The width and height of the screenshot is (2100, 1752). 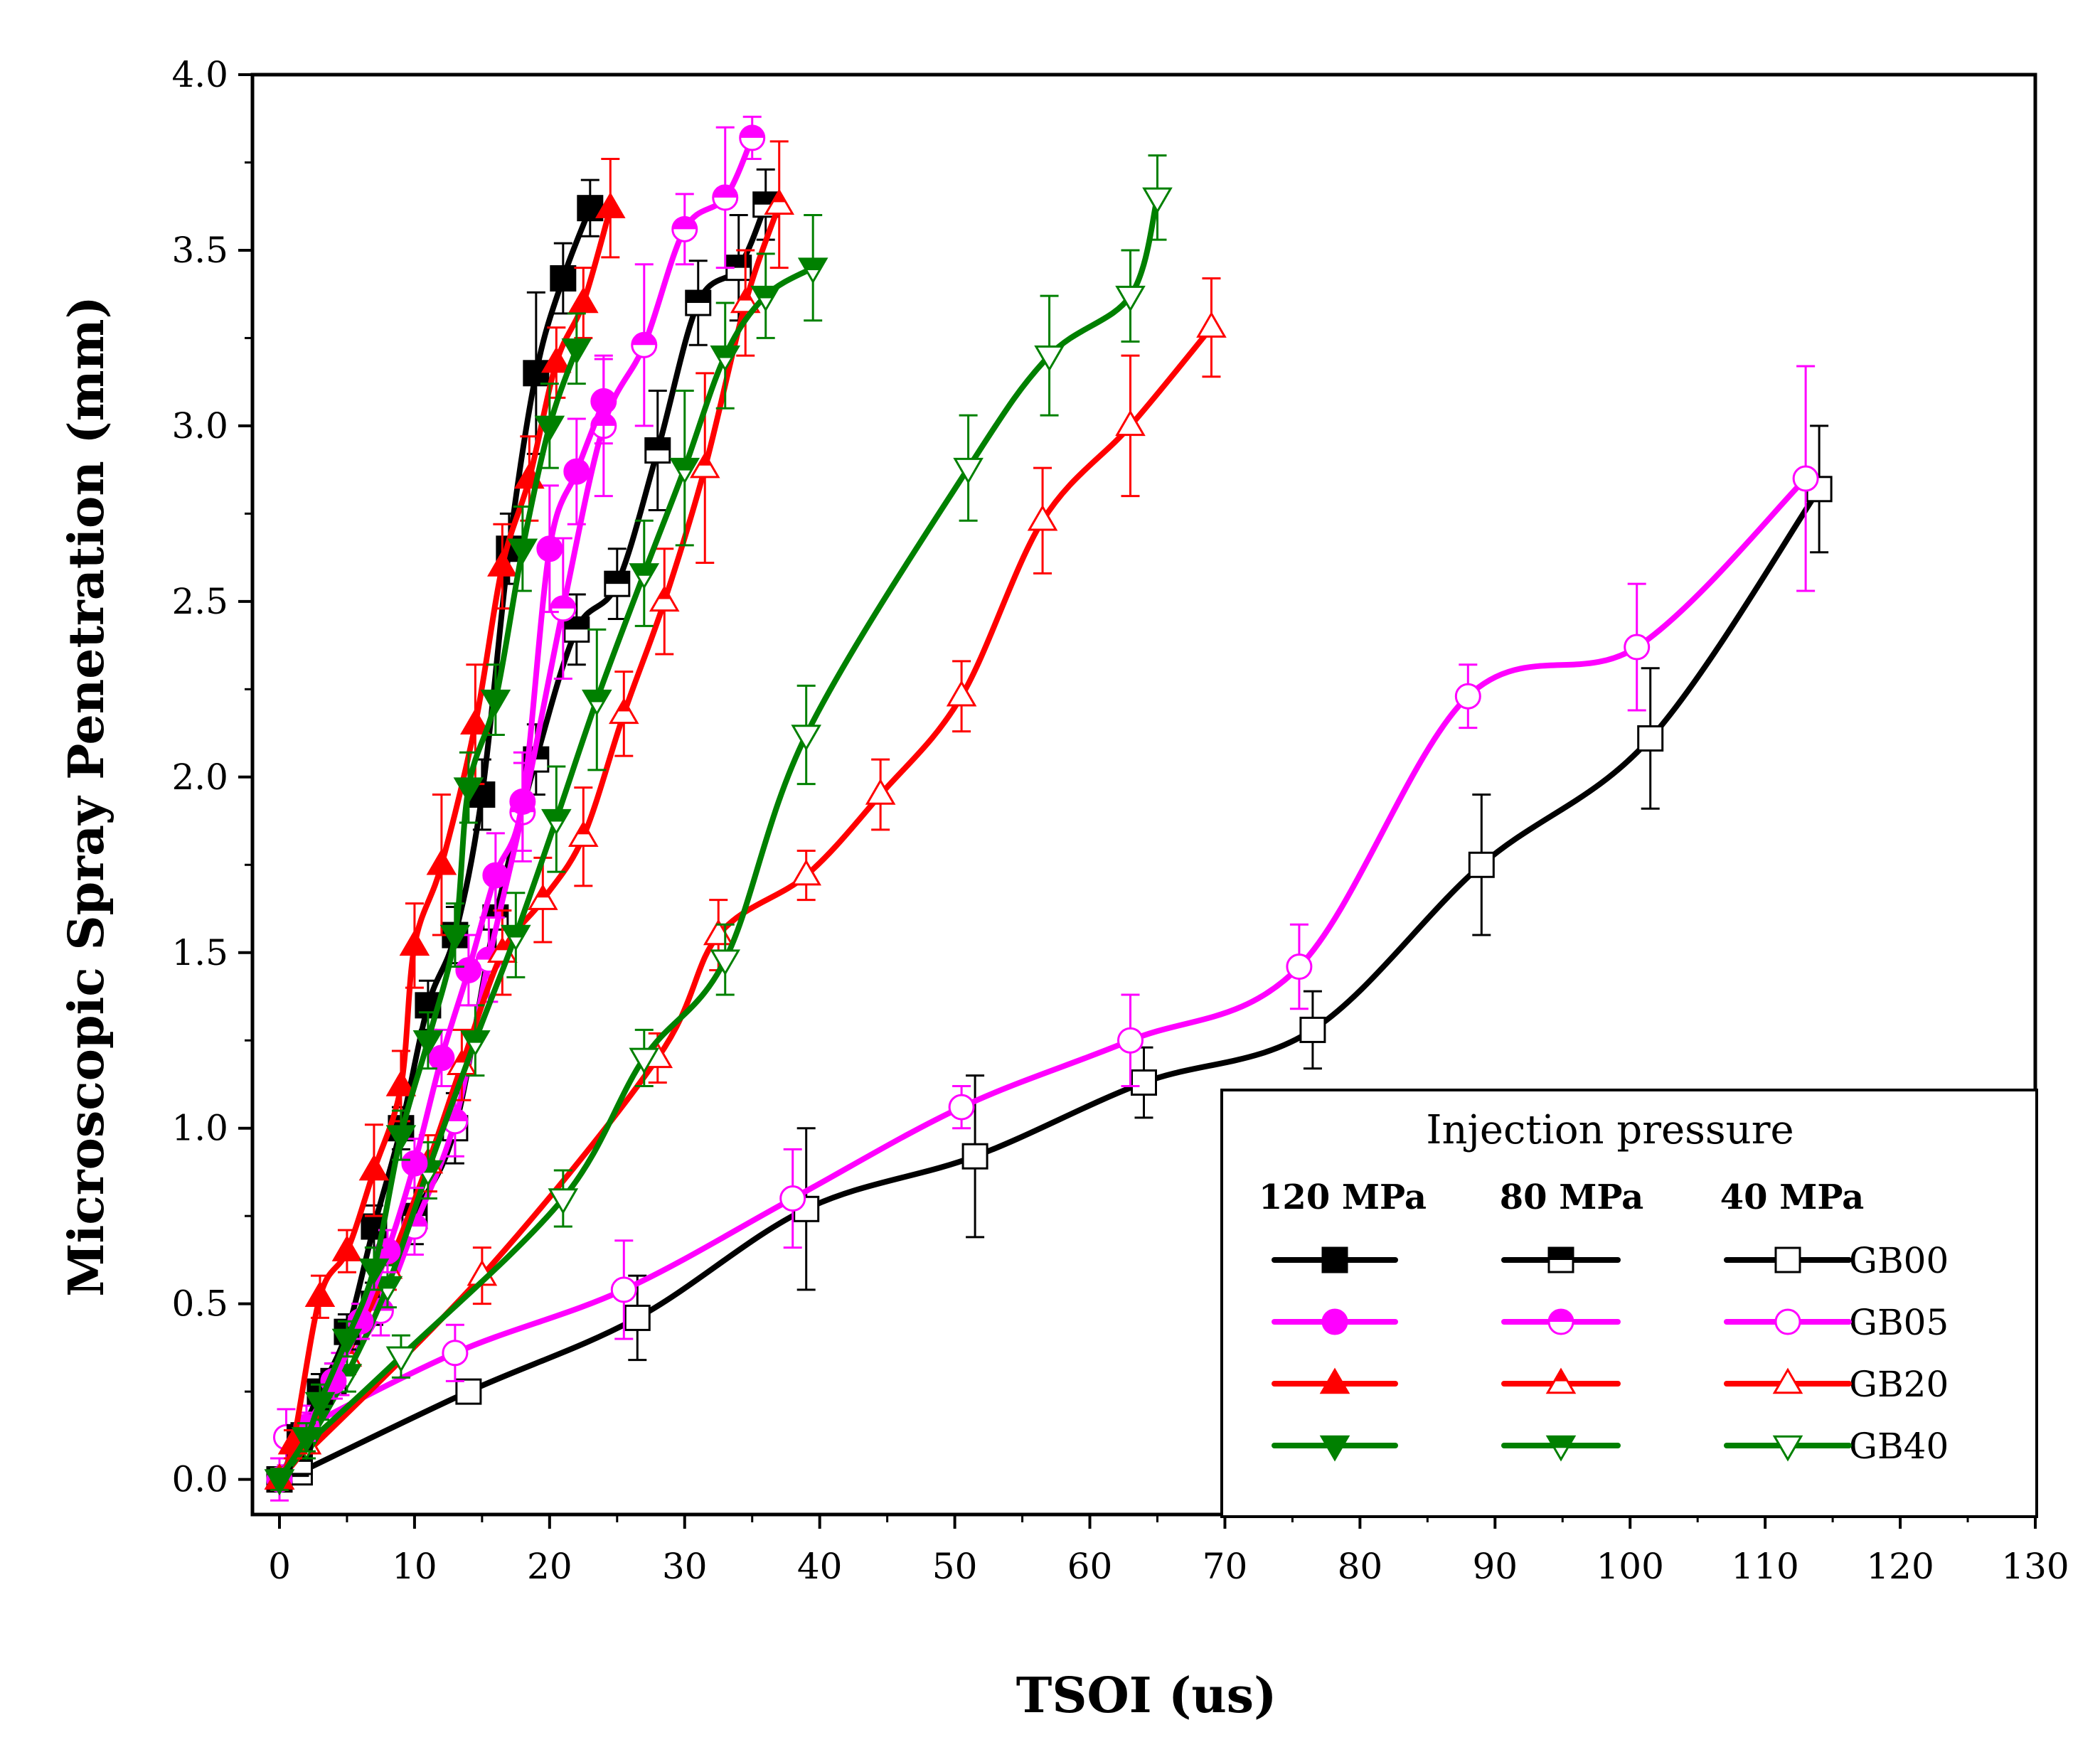 I want to click on legend-samples, so click(x=1562, y=1354).